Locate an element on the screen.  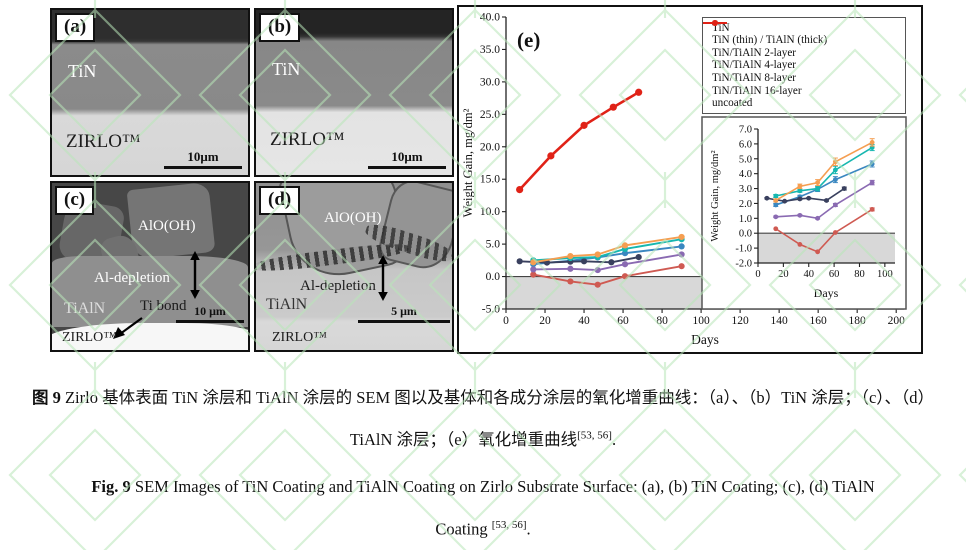
svg-text: 25.0 is located at coordinates (490, 115).